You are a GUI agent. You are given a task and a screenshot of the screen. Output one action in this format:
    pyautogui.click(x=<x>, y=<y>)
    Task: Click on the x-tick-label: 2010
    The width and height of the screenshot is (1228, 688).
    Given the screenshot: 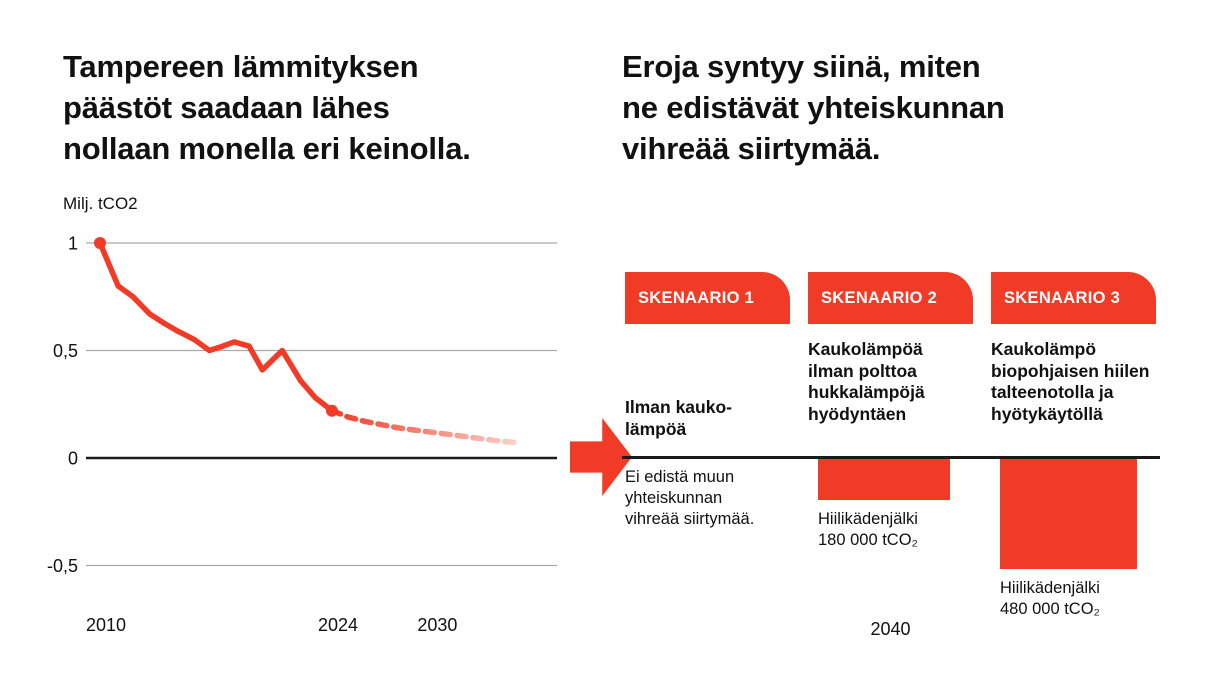 What is the action you would take?
    pyautogui.click(x=106, y=625)
    